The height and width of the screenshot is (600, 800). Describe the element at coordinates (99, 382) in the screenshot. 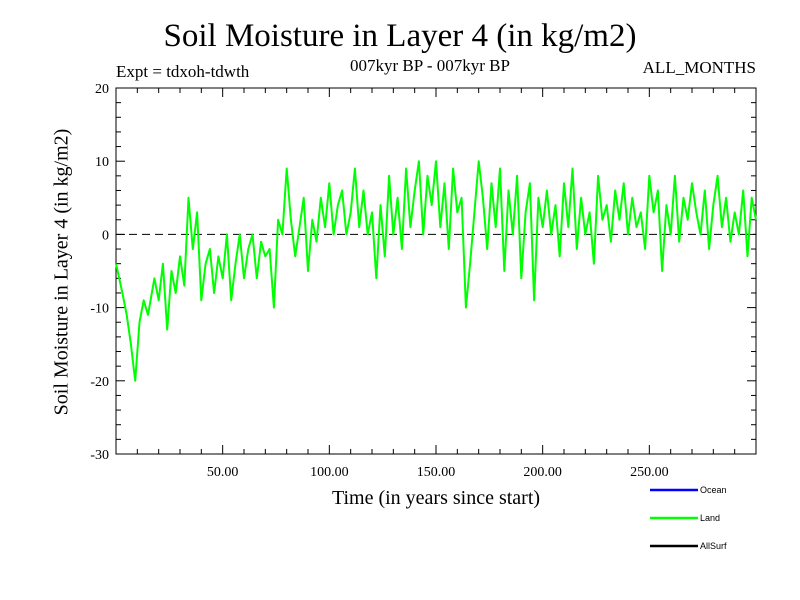

I see `y-tick-label: -20` at that location.